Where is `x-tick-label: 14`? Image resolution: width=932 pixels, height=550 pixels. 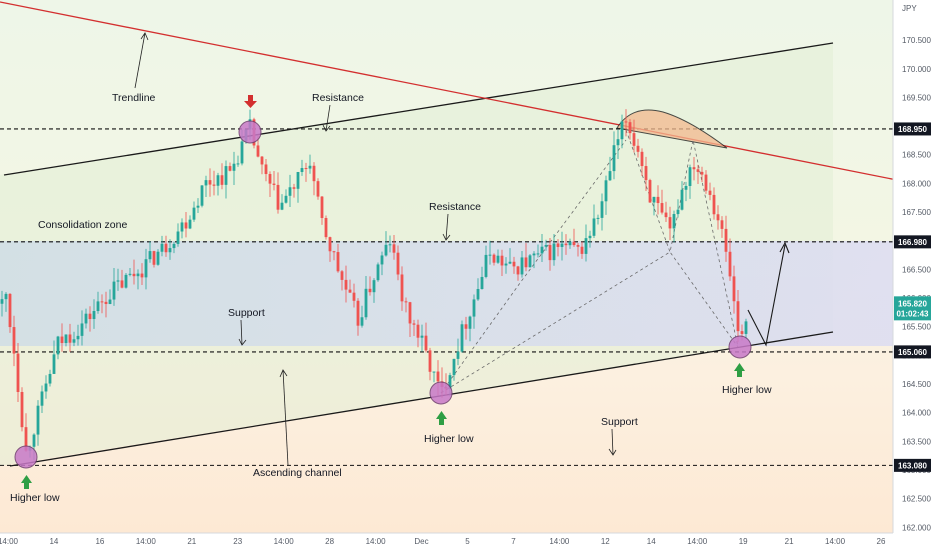
x-tick-label: 14 is located at coordinates (53, 541).